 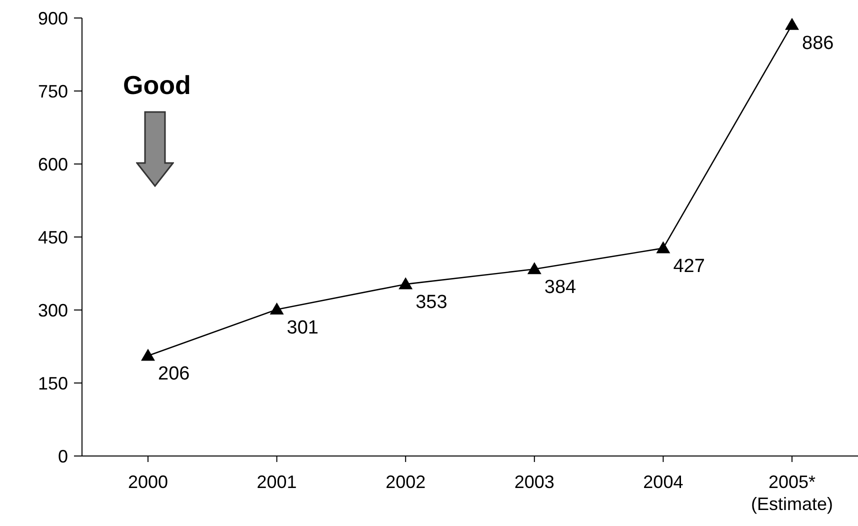 I want to click on data-label: 301, so click(x=302, y=328).